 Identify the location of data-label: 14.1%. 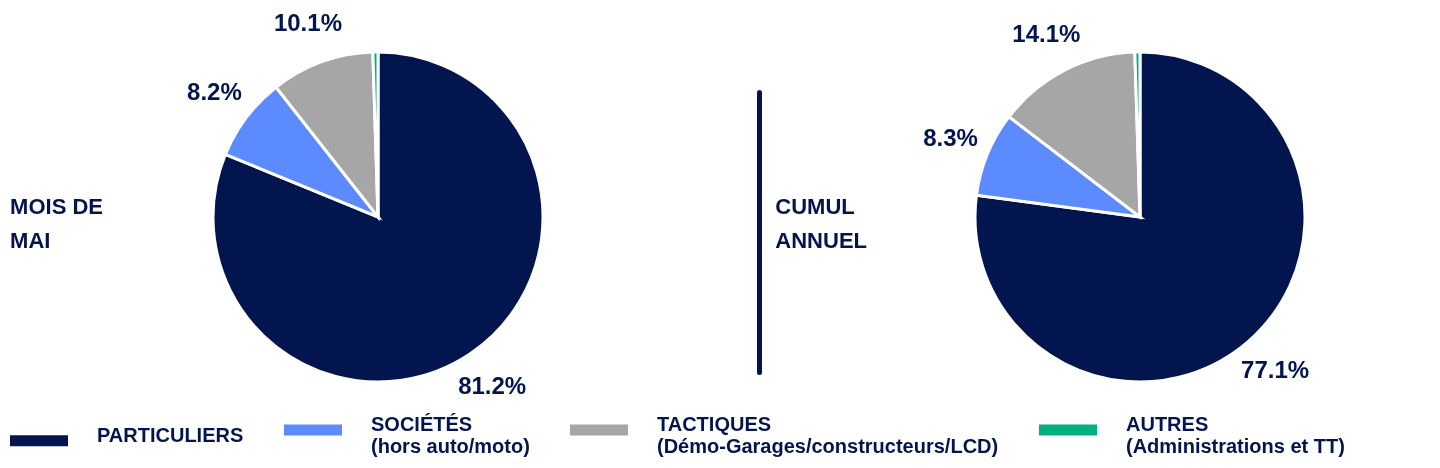
(1046, 33).